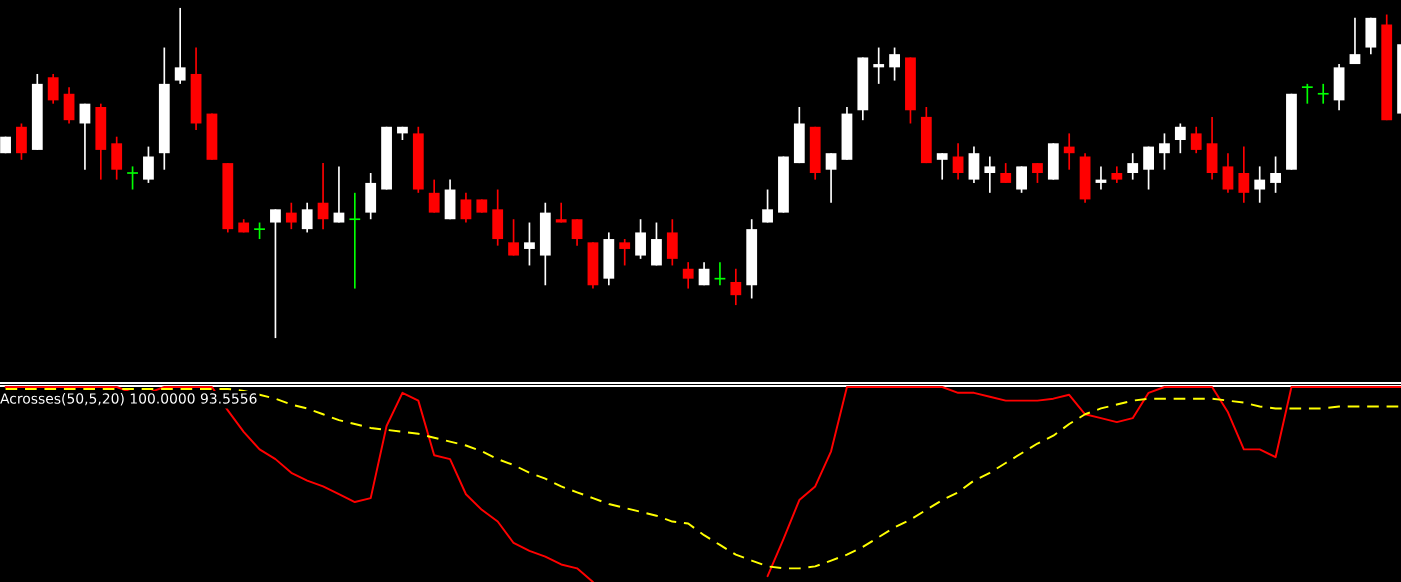 Image resolution: width=1401 pixels, height=582 pixels. What do you see at coordinates (128, 399) in the screenshot?
I see `chart-title: Acrosses(50,5,20) 100.0000 93.5556` at bounding box center [128, 399].